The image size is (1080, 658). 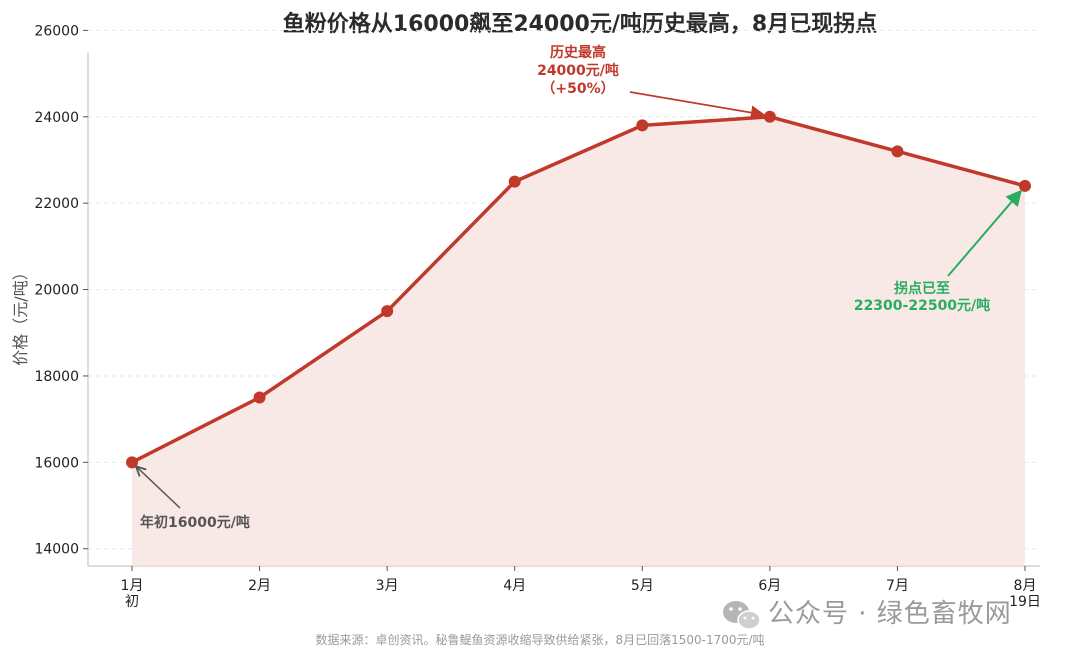 What do you see at coordinates (56, 31) in the screenshot?
I see `y-tick-label: 26000` at bounding box center [56, 31].